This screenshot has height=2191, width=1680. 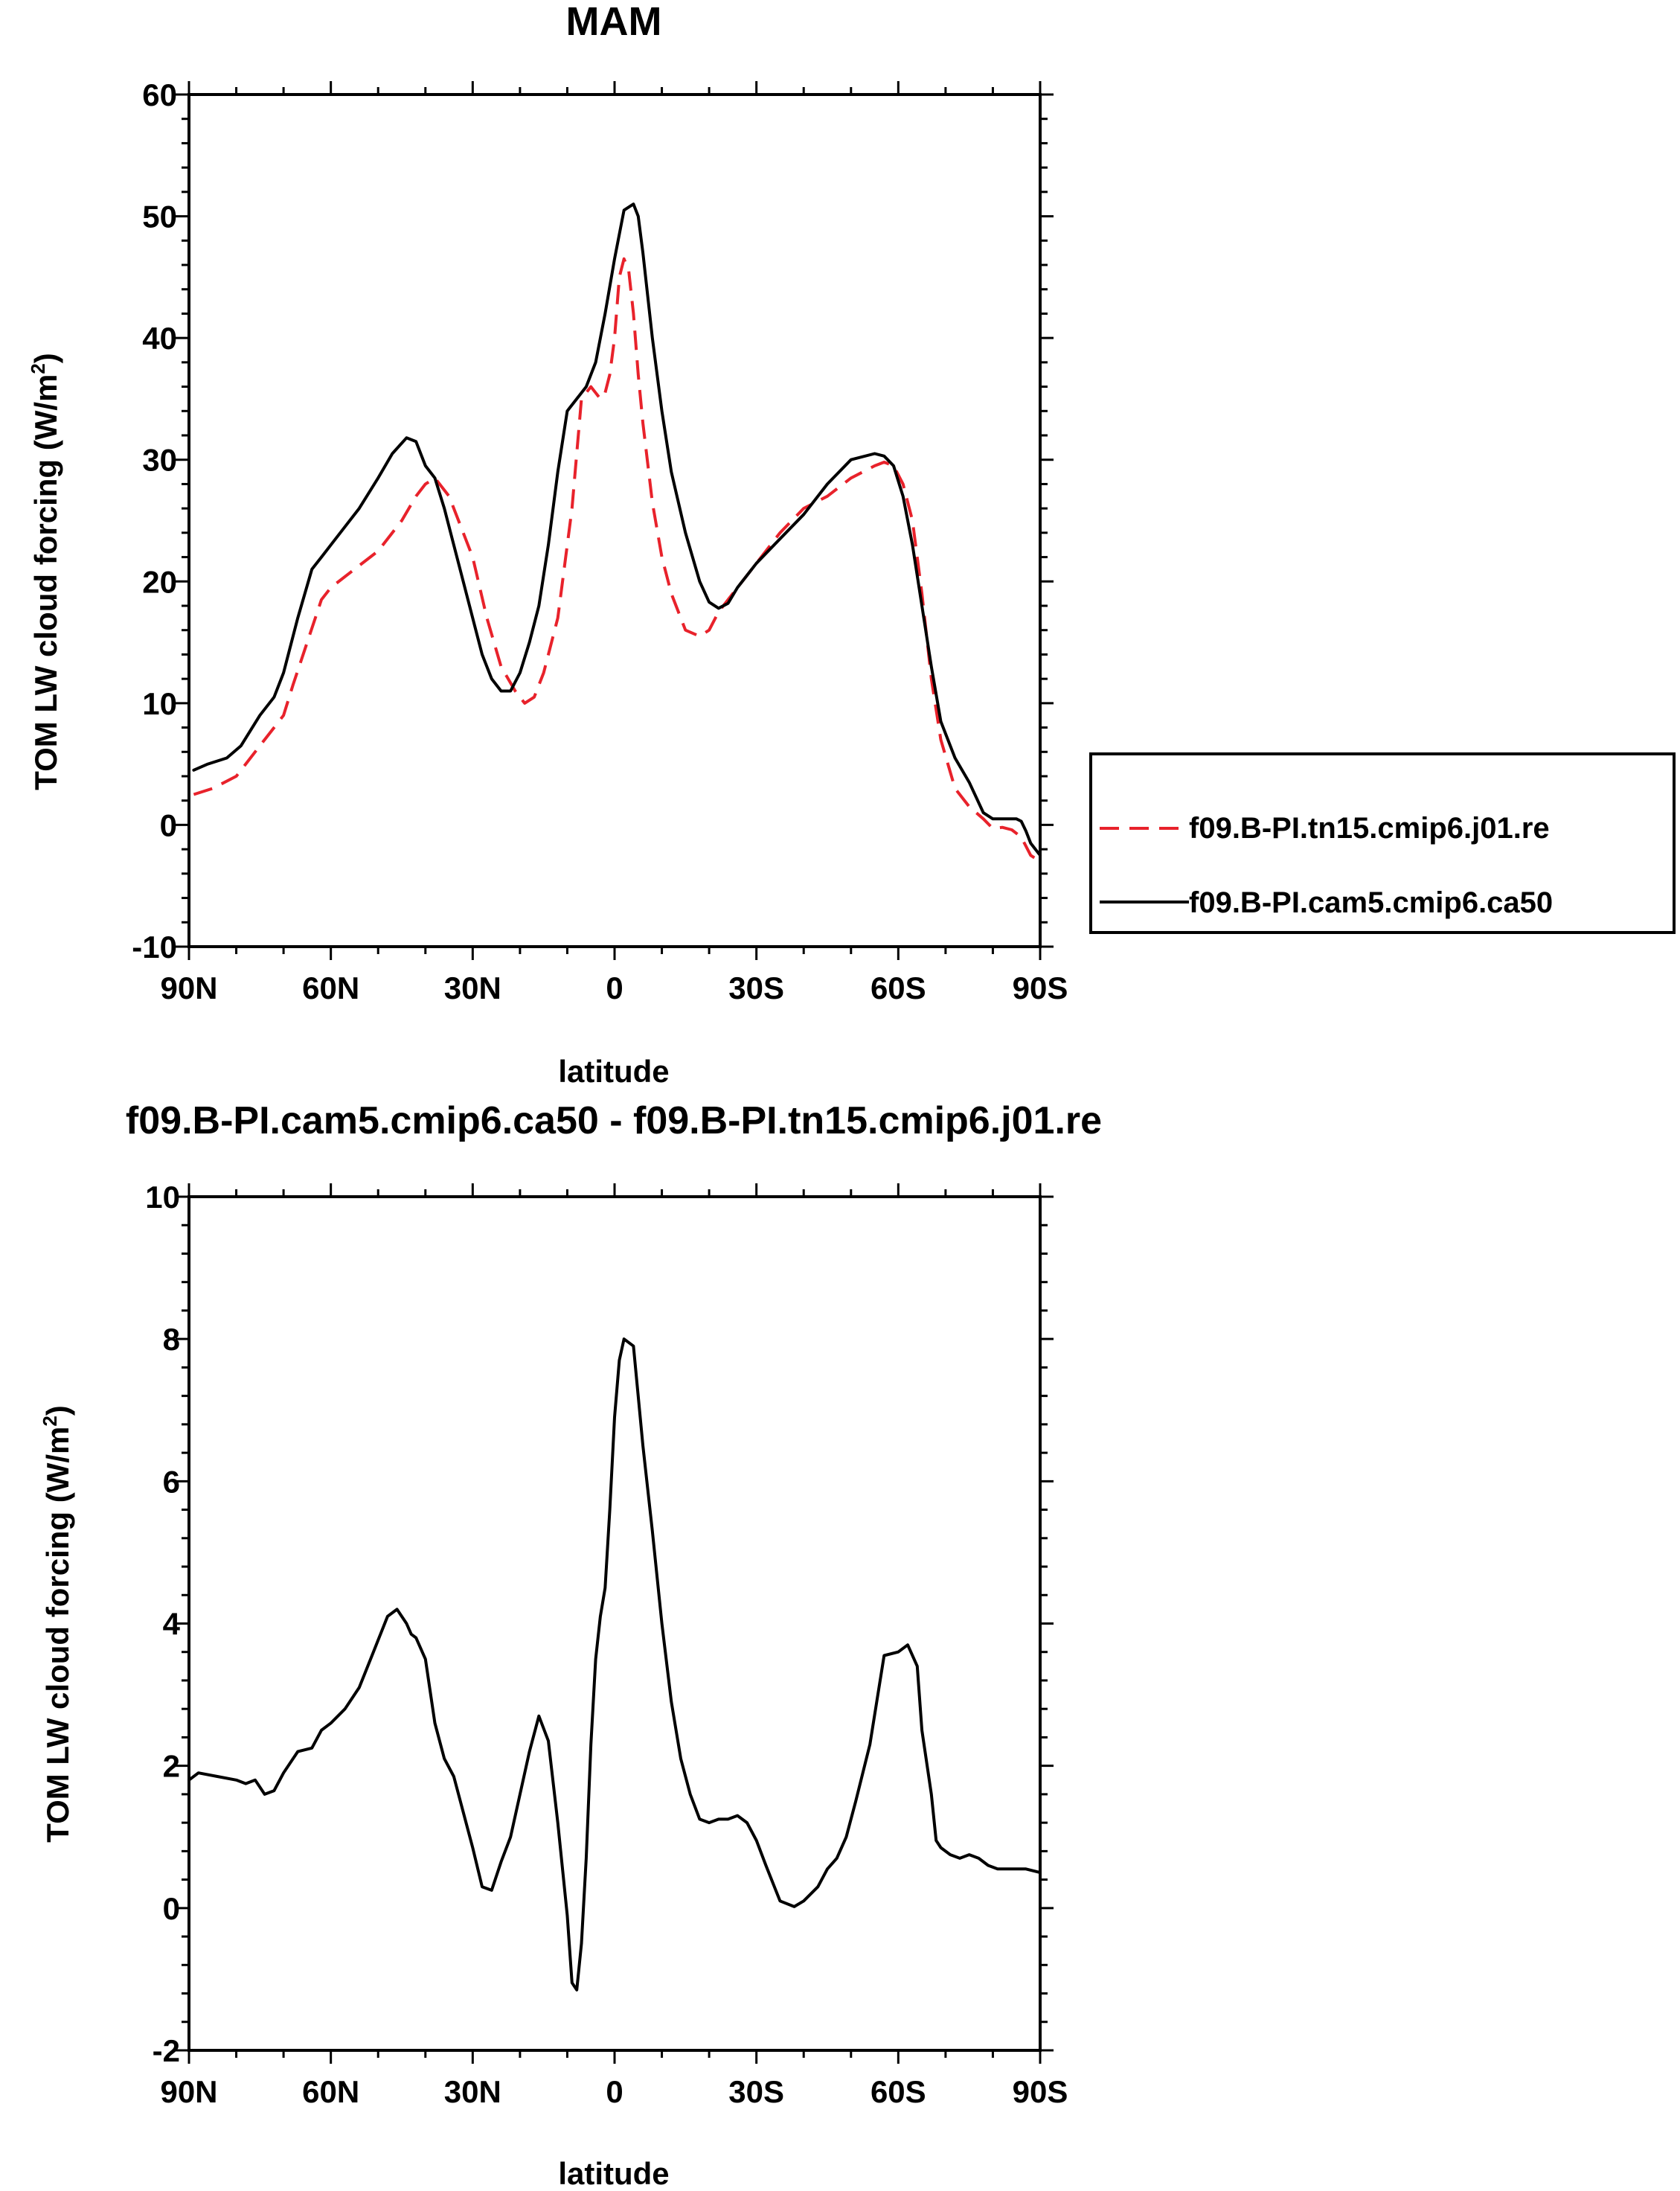 I want to click on top-y-tick-label: -10, so click(x=154, y=947).